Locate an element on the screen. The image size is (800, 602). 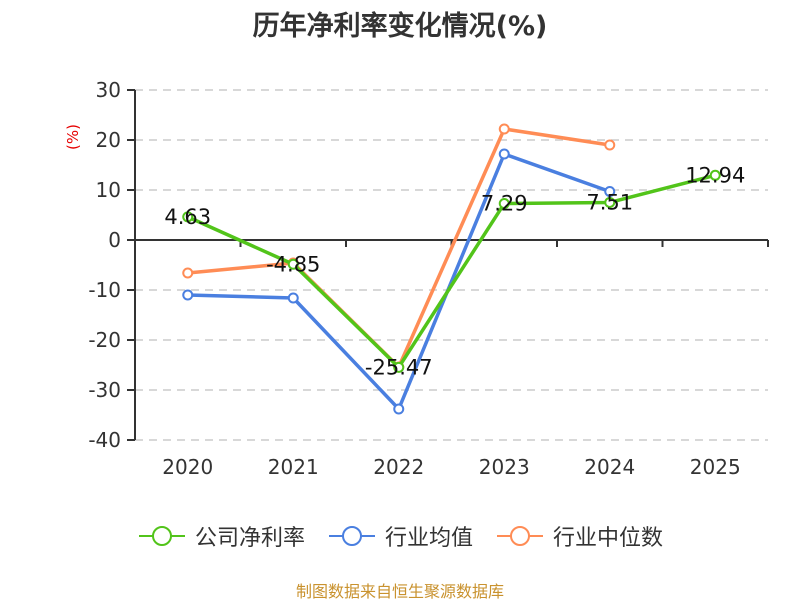
chart-title: 历年净利率变化情况(%) is located at coordinates (400, 26).